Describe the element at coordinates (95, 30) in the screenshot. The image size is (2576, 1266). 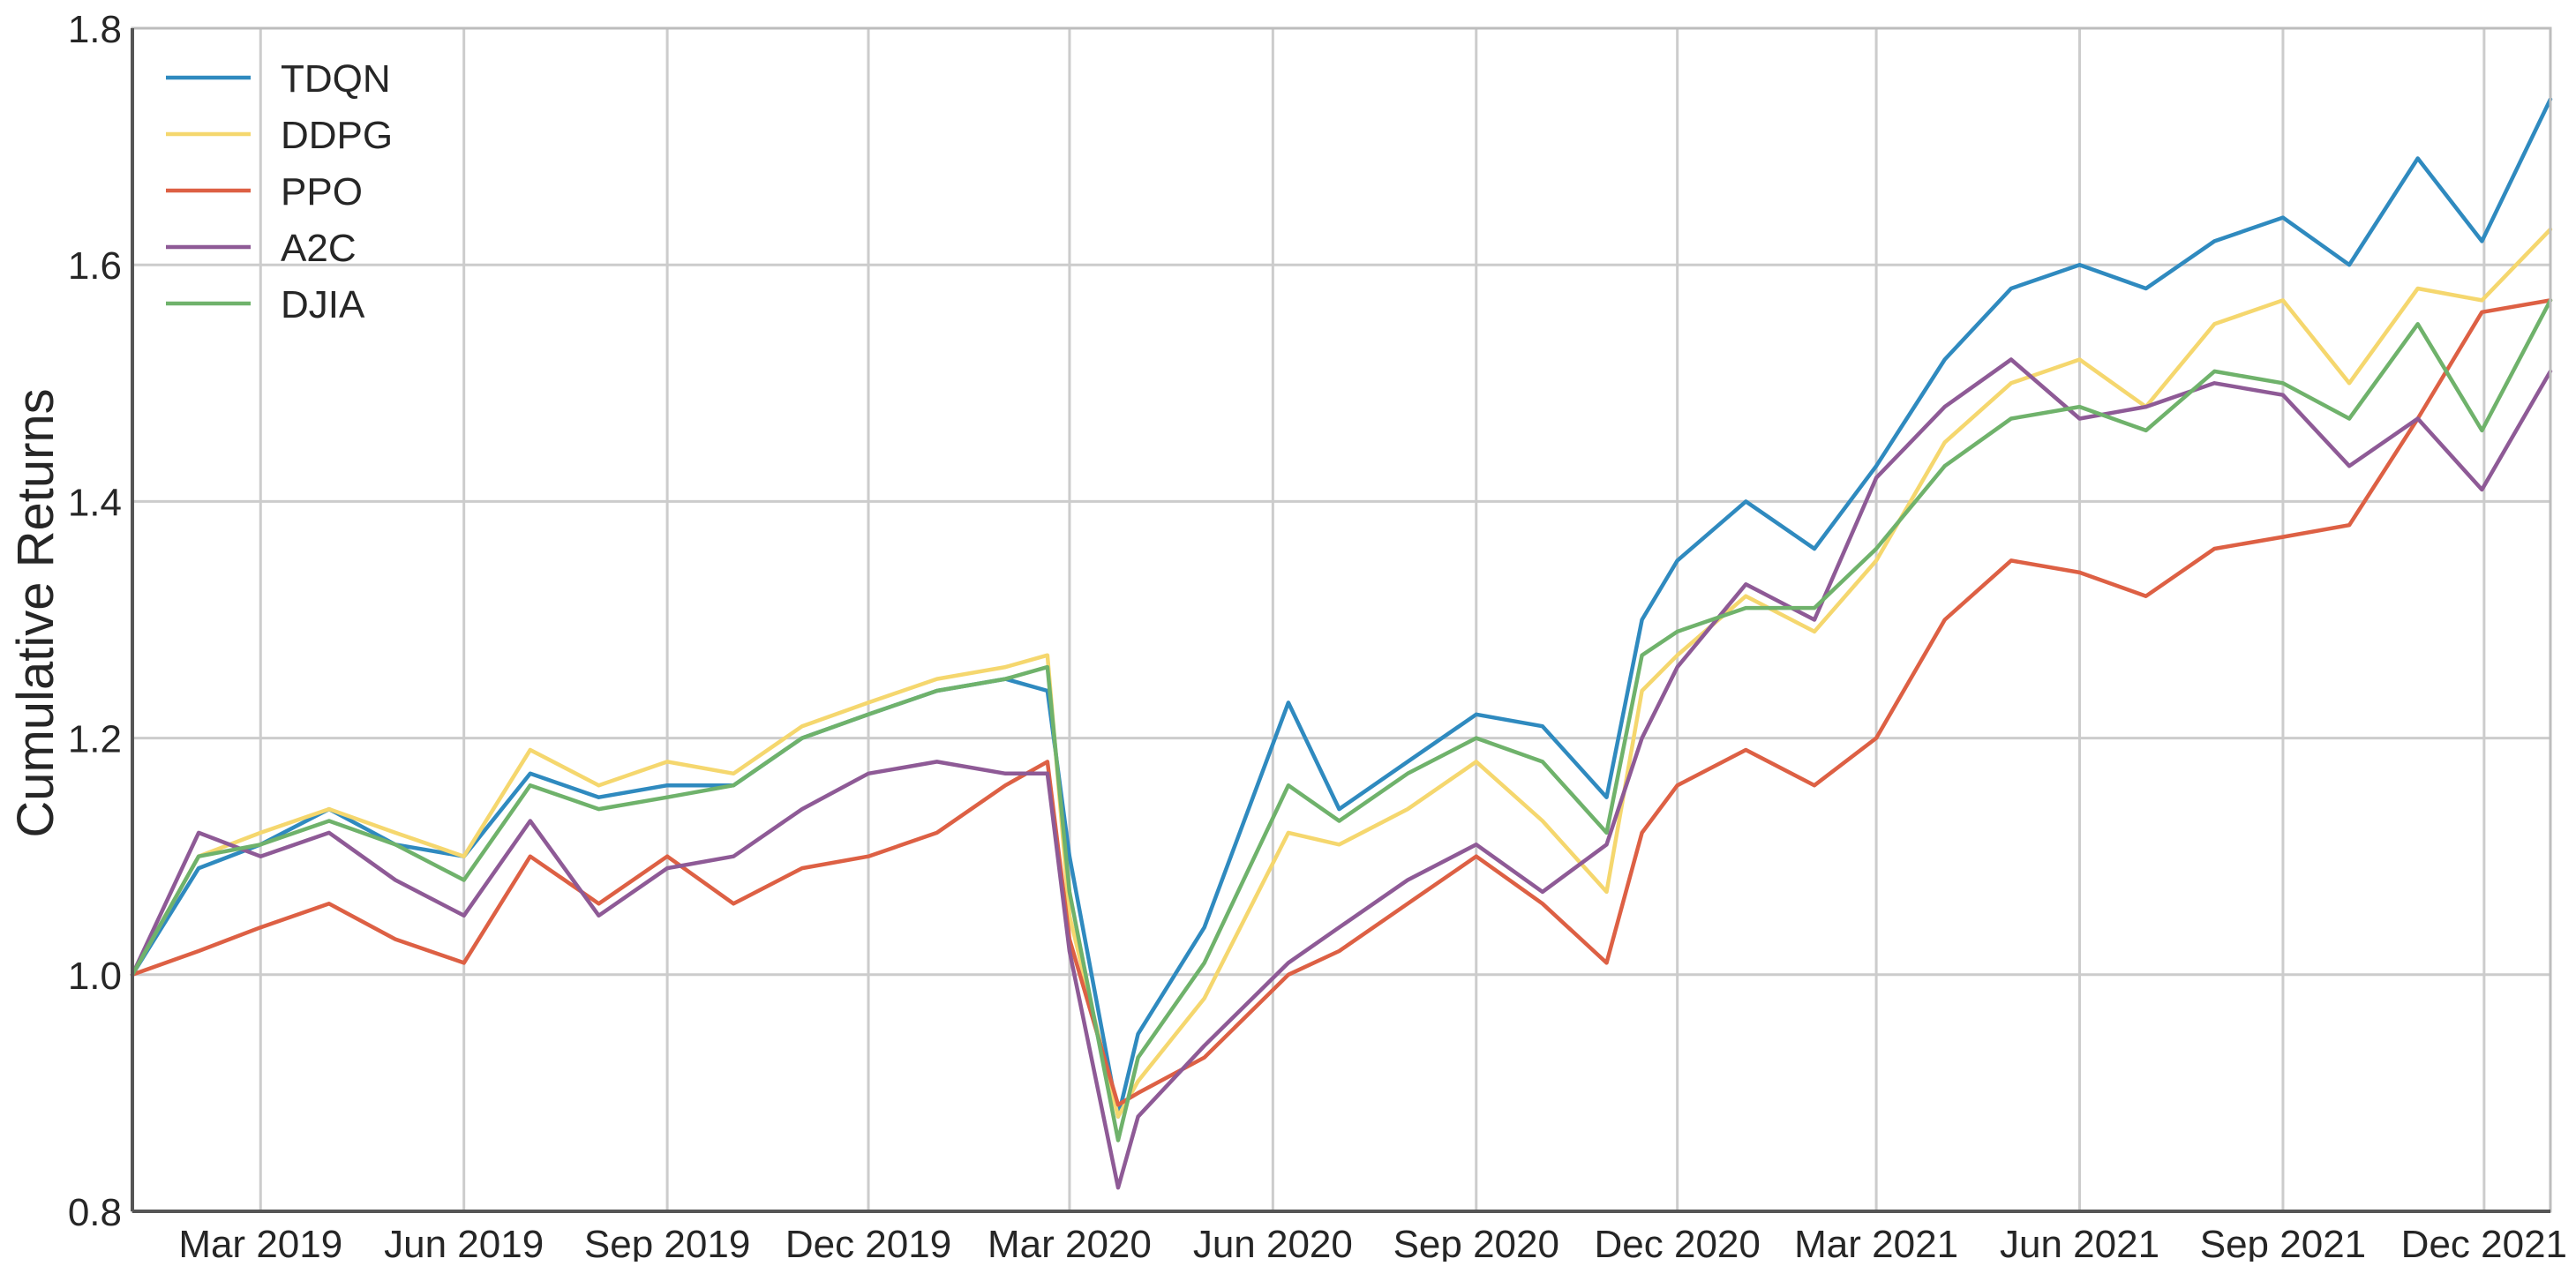
I see `y-tick-label: 1.8` at that location.